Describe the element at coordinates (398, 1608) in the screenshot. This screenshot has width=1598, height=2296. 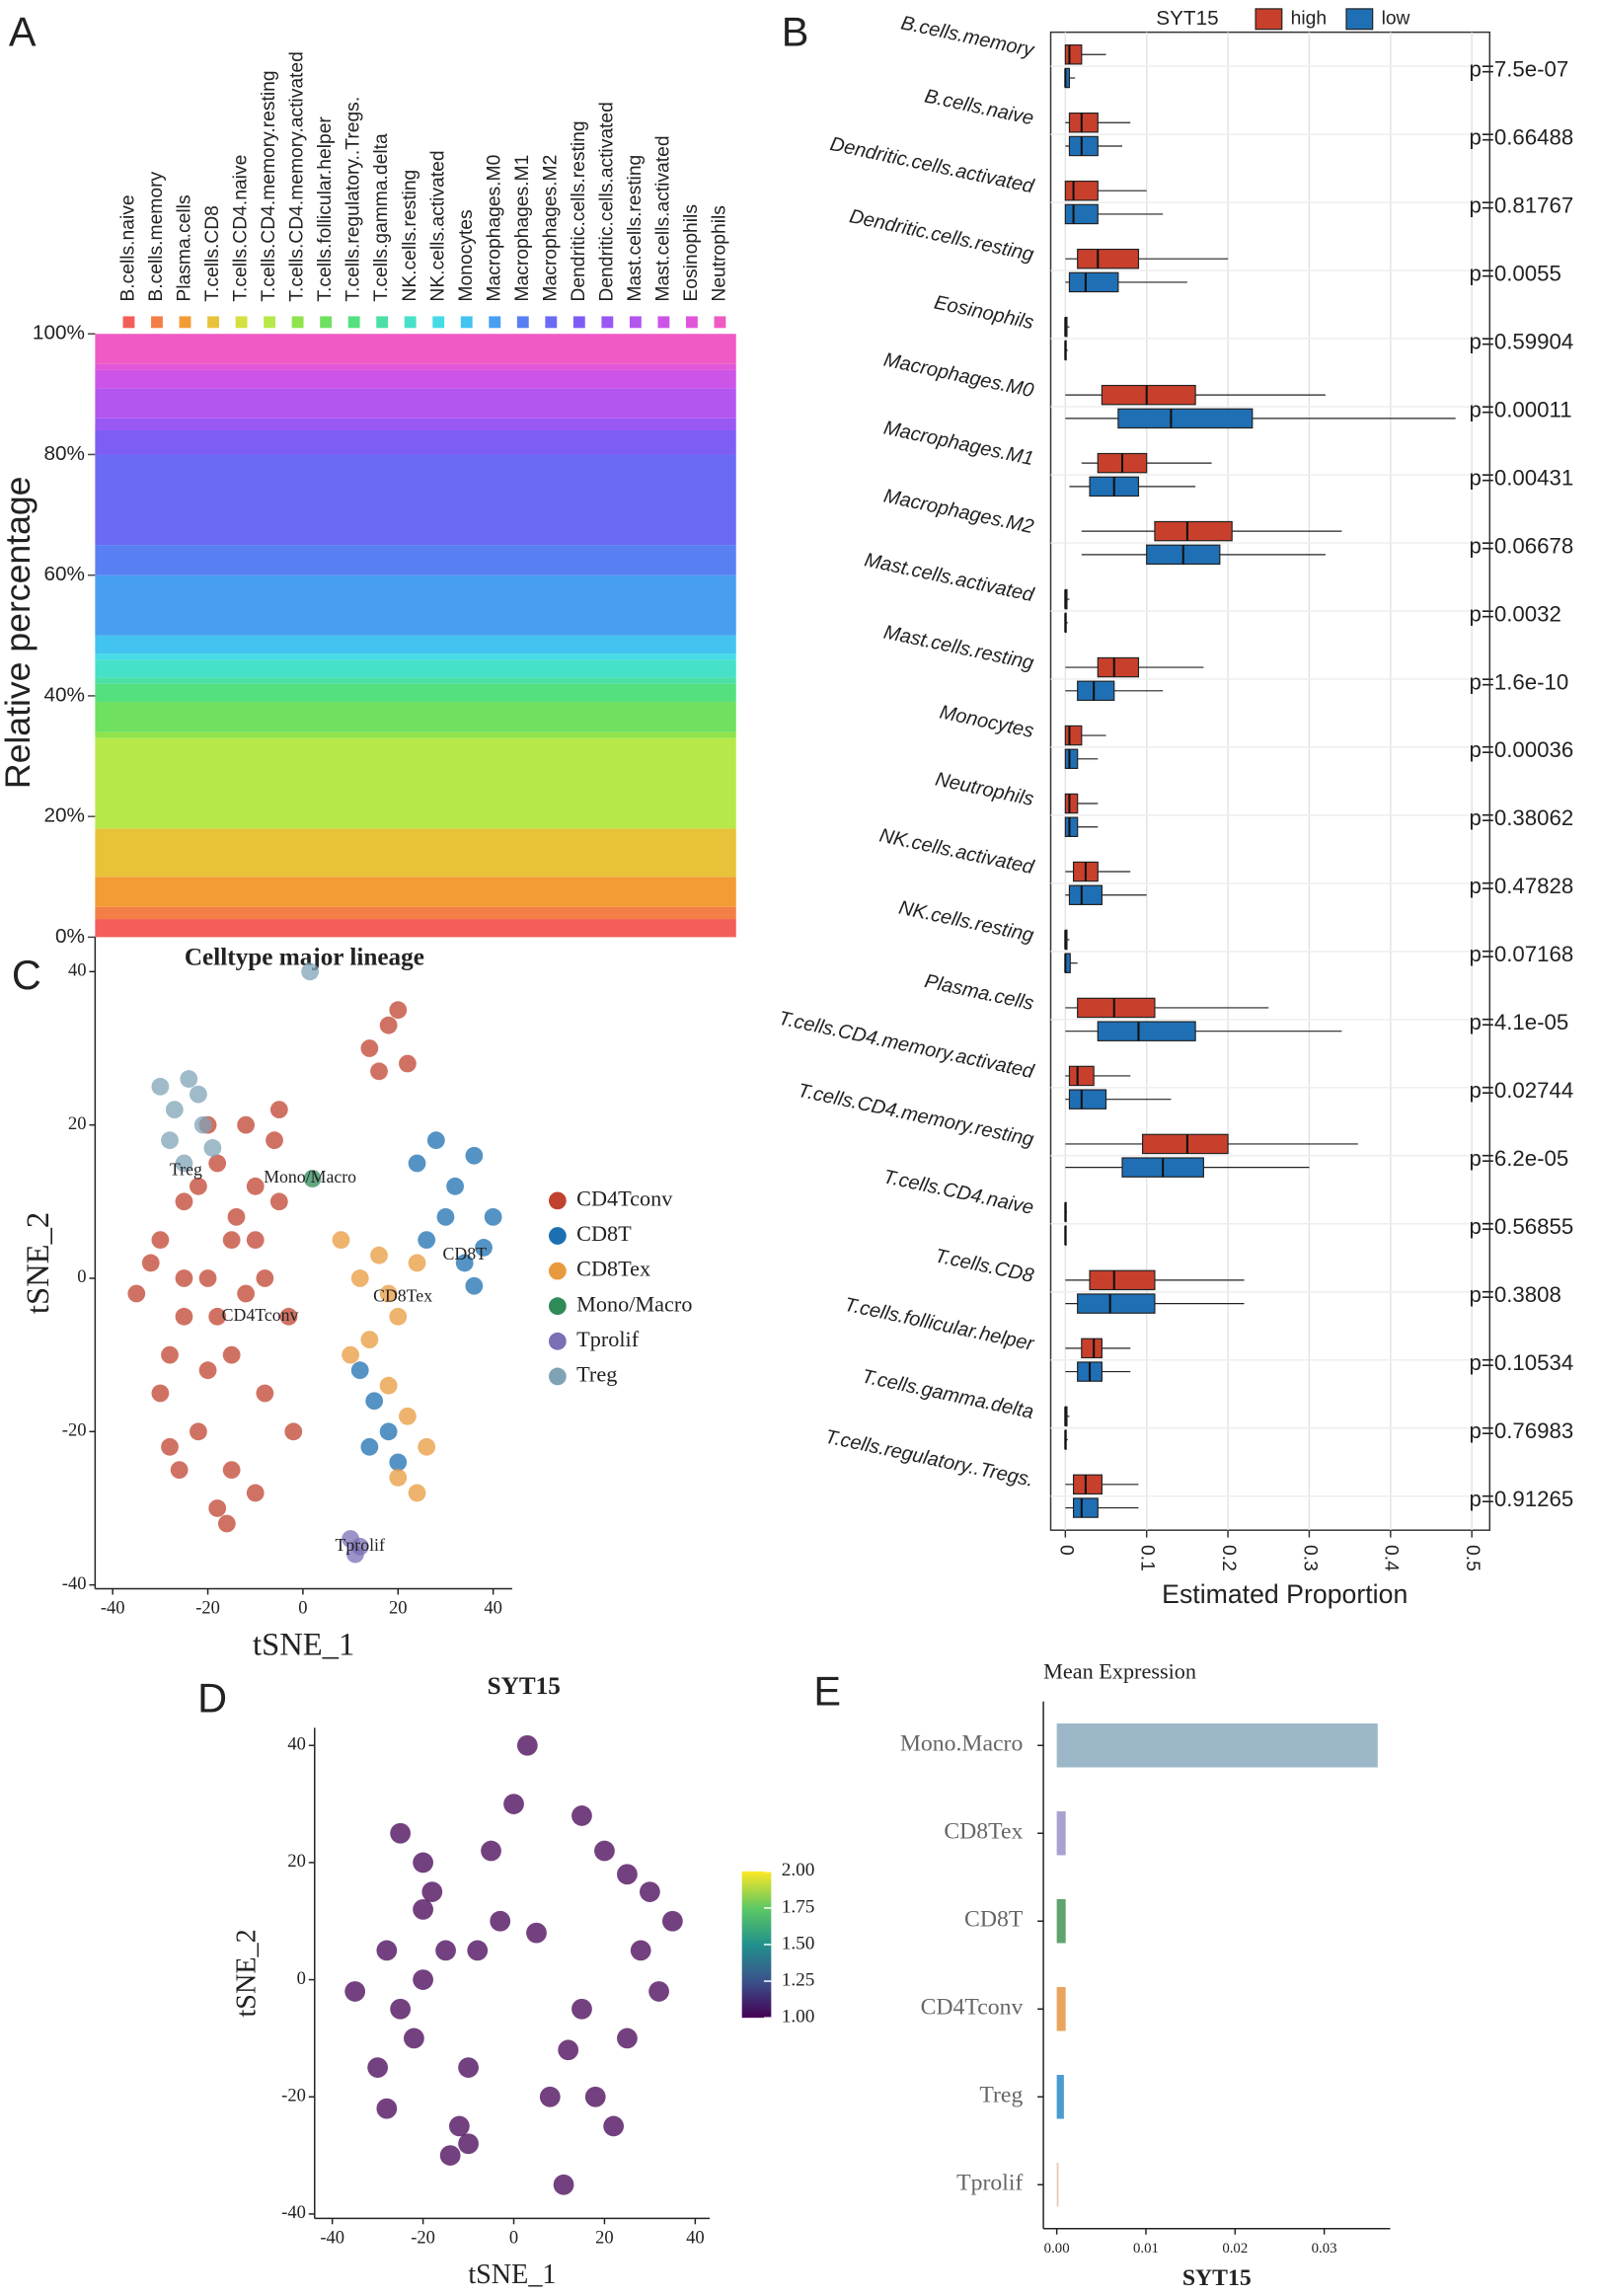
I see `x-tick-label: 20` at that location.